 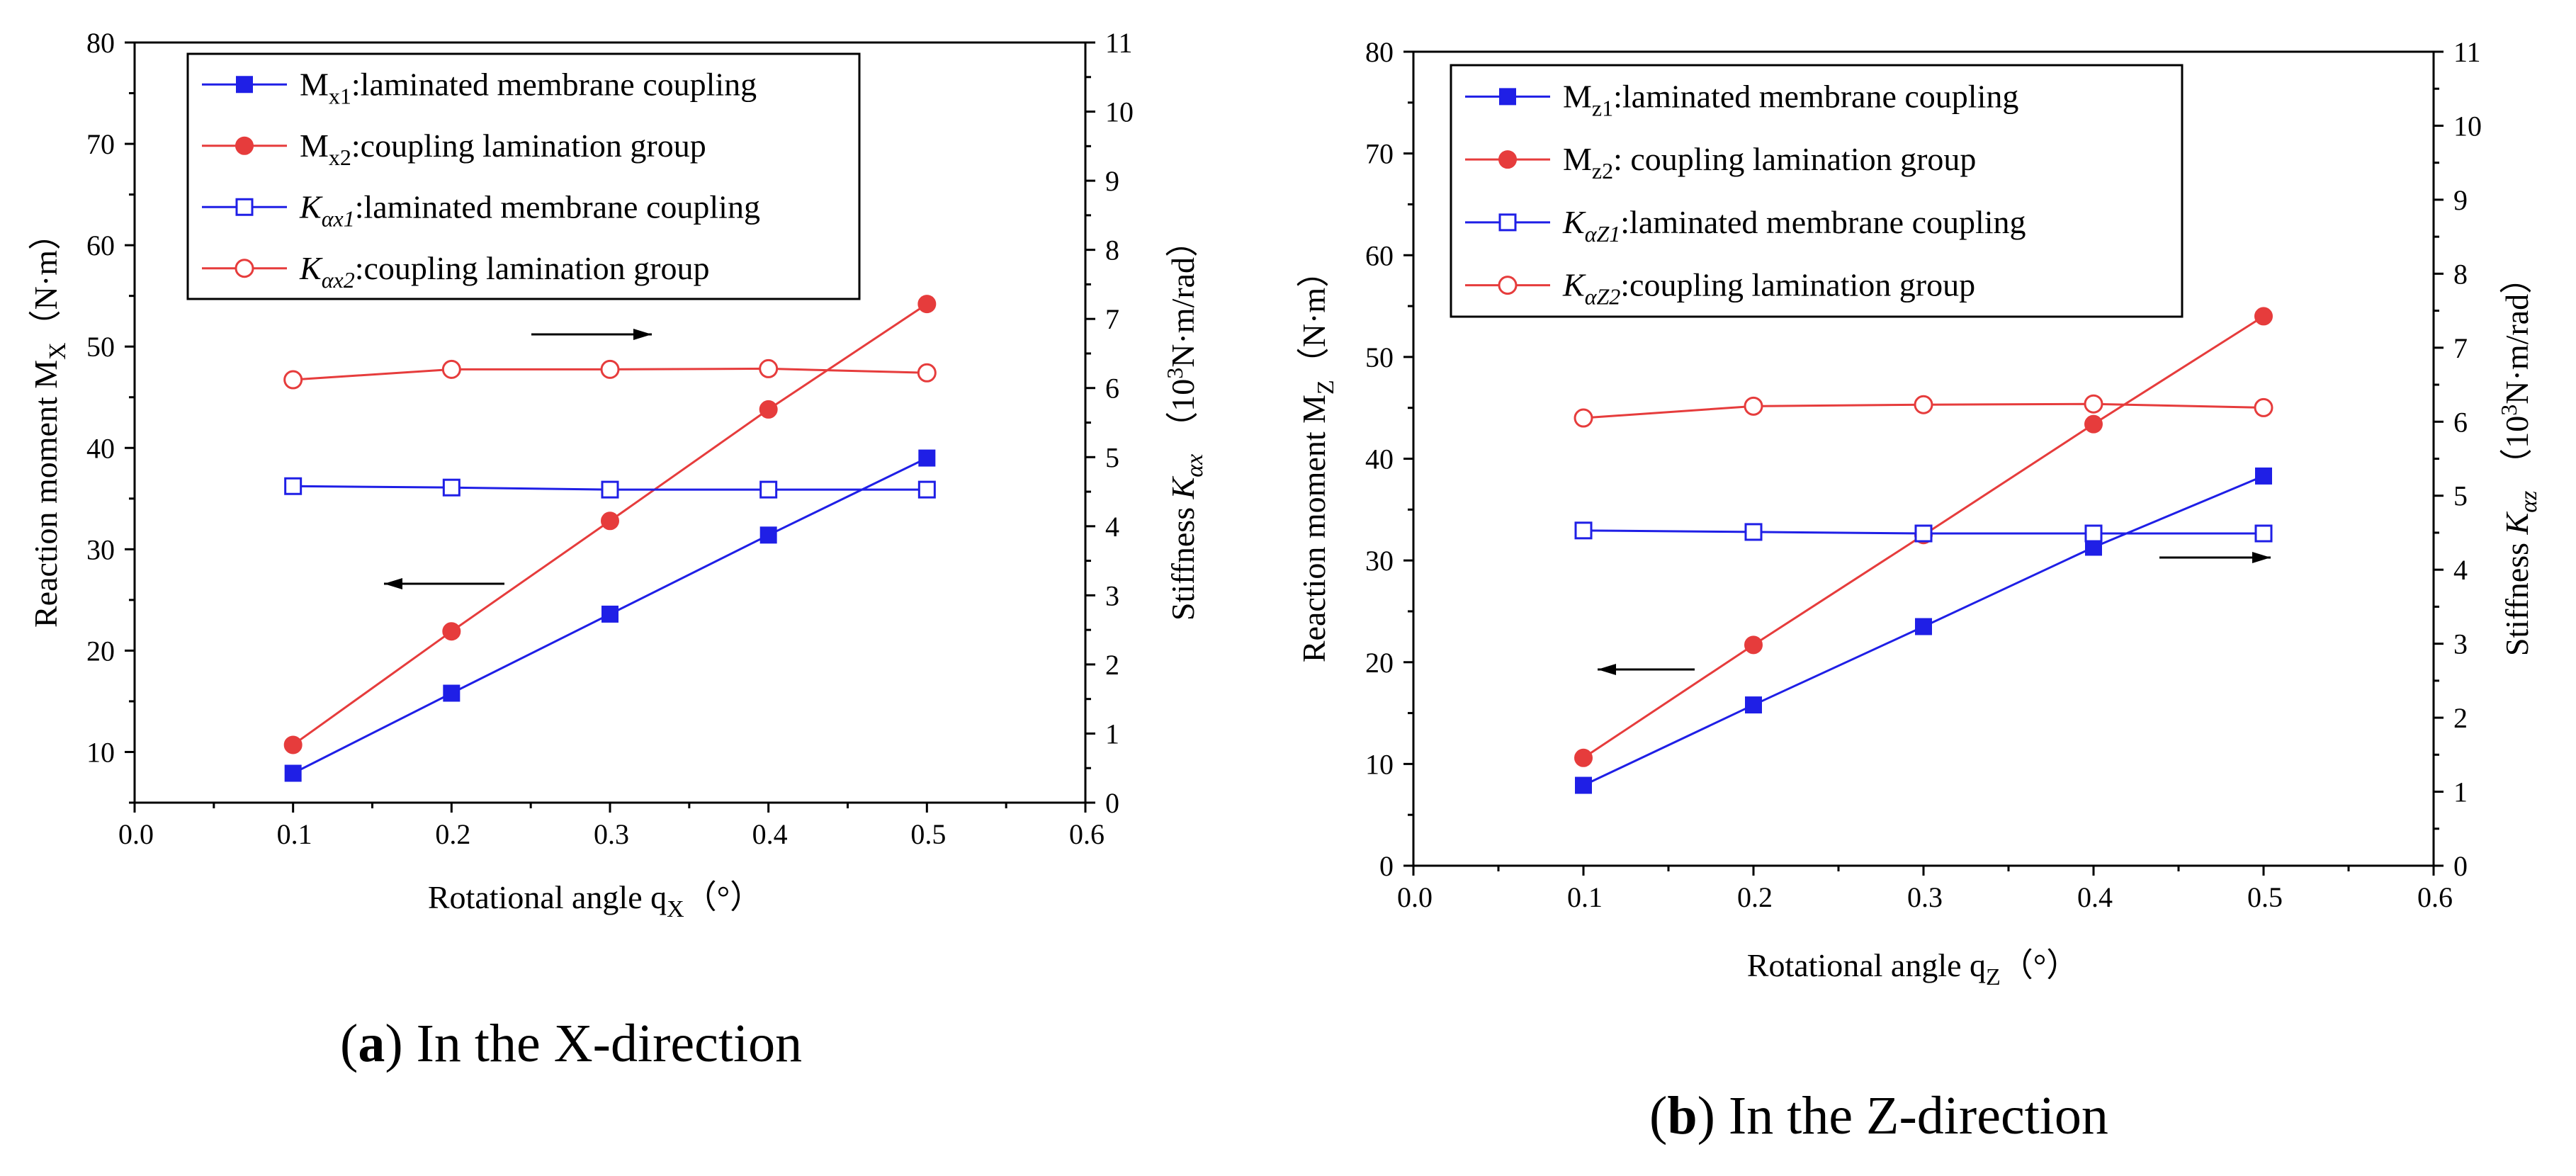 What do you see at coordinates (1183, 560) in the screenshot?
I see `y2-axis-title-main: Stiffness` at bounding box center [1183, 560].